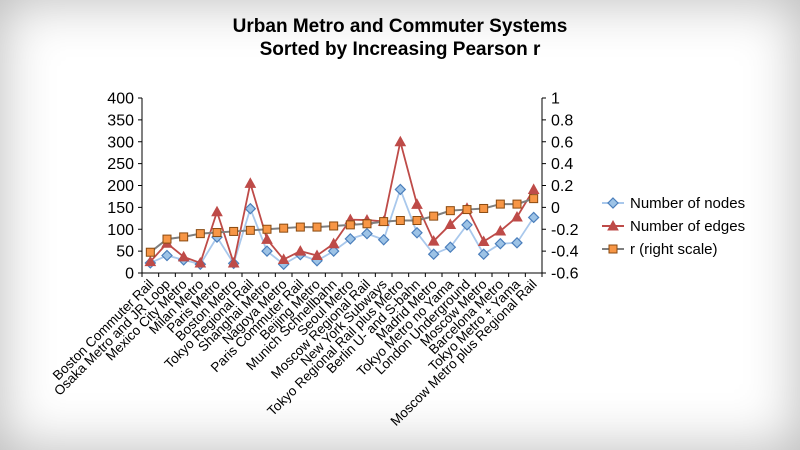 Image resolution: width=800 pixels, height=450 pixels. What do you see at coordinates (562, 186) in the screenshot?
I see `right-tick-label: 0.2` at bounding box center [562, 186].